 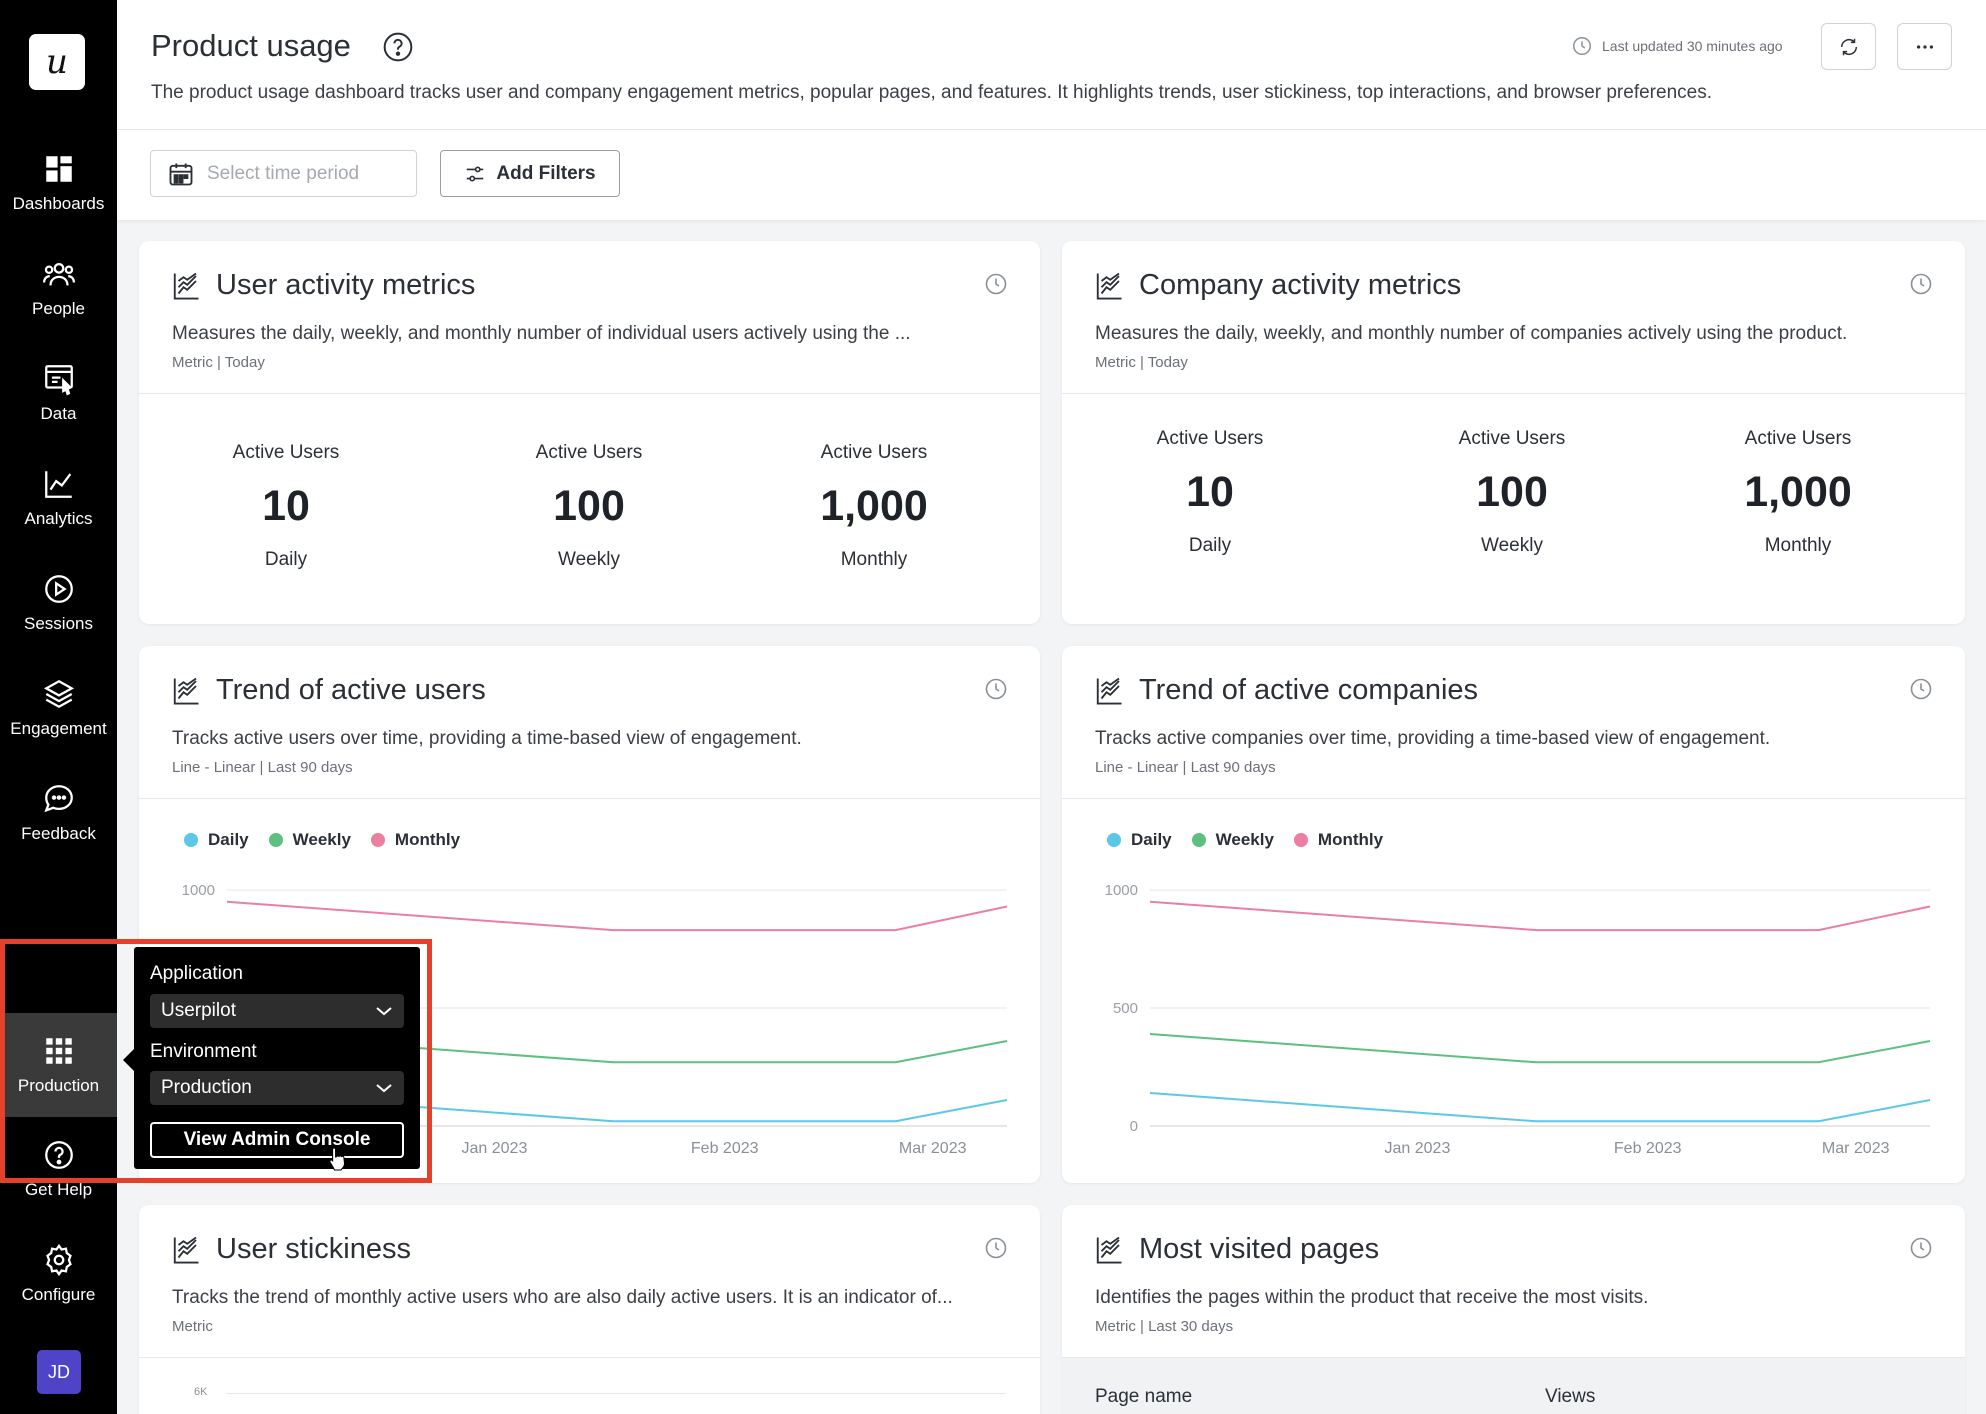 What do you see at coordinates (933, 1148) in the screenshot?
I see `x-tick-label: Mar 2023` at bounding box center [933, 1148].